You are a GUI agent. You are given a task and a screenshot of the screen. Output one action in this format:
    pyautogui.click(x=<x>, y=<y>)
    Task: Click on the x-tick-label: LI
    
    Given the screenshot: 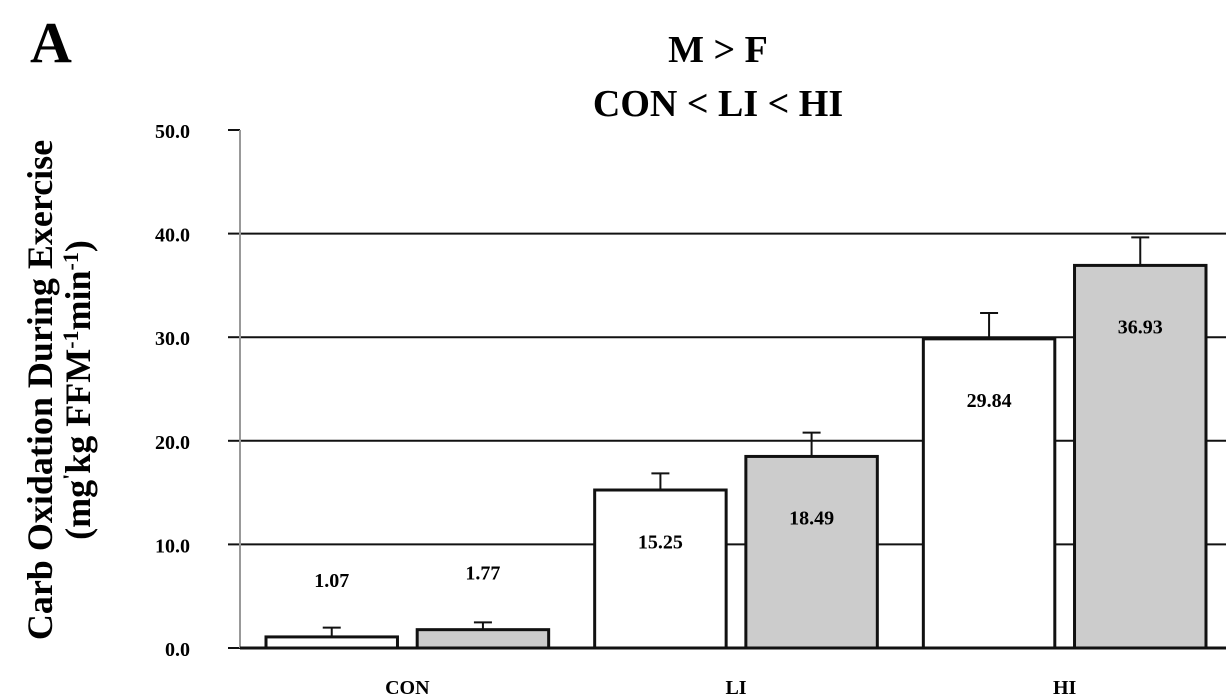 What is the action you would take?
    pyautogui.click(x=735, y=688)
    